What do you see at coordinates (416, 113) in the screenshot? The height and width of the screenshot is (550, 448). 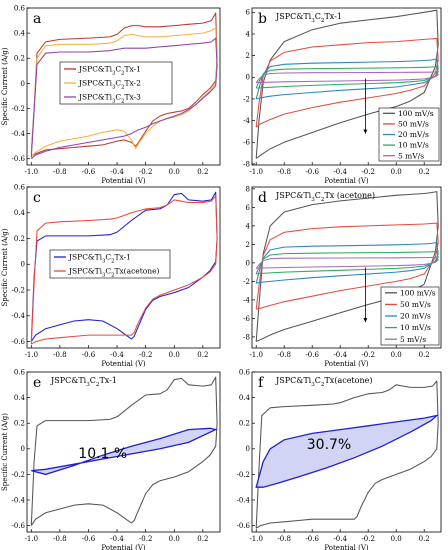 I see `legend-label: 100 mV/s` at bounding box center [416, 113].